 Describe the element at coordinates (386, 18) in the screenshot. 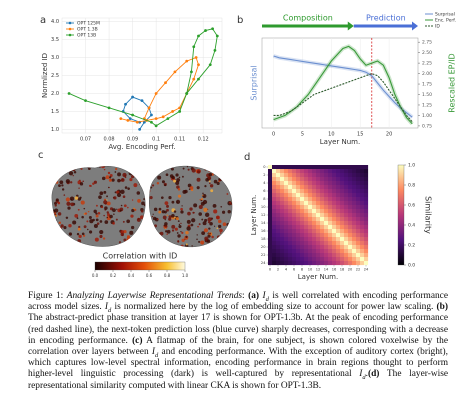

I see `phase-label: Prediction` at that location.